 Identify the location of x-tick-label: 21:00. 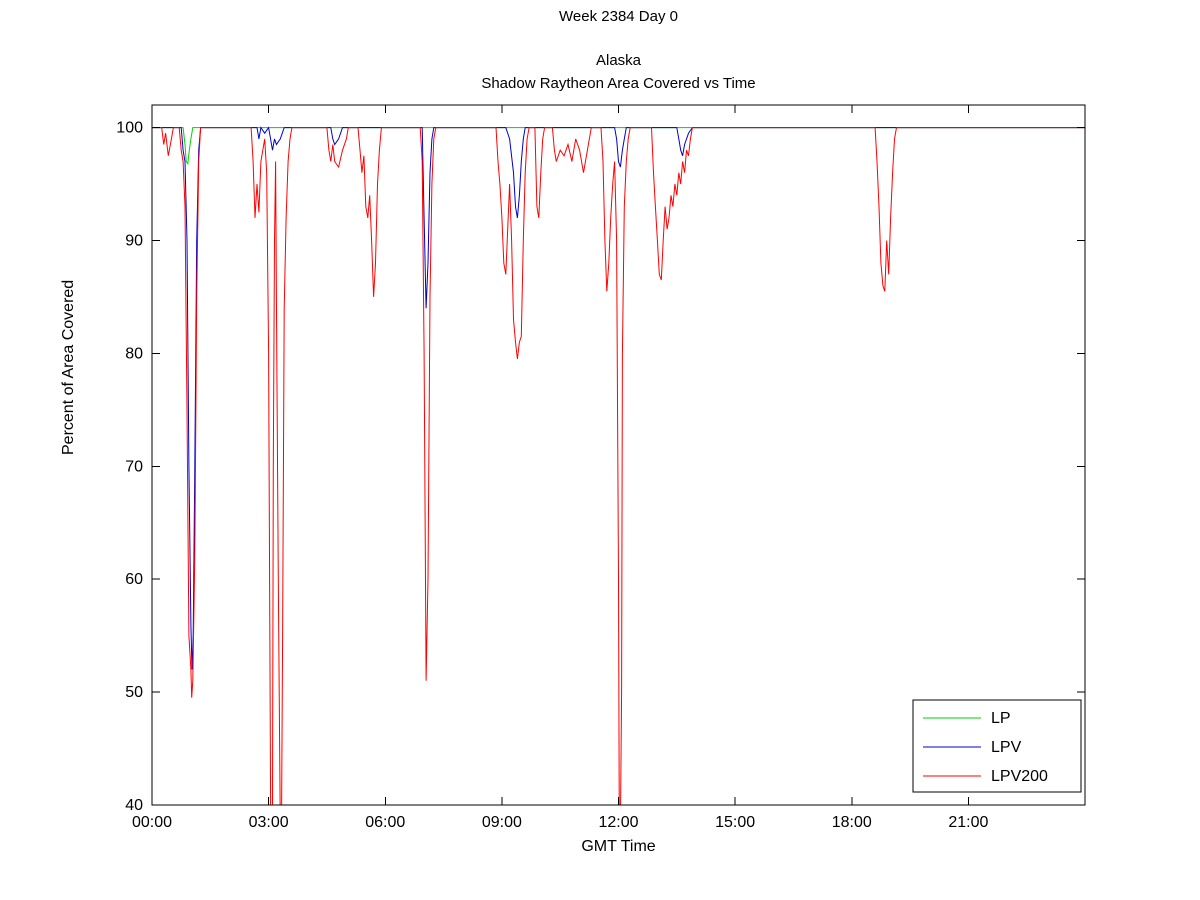
(968, 822).